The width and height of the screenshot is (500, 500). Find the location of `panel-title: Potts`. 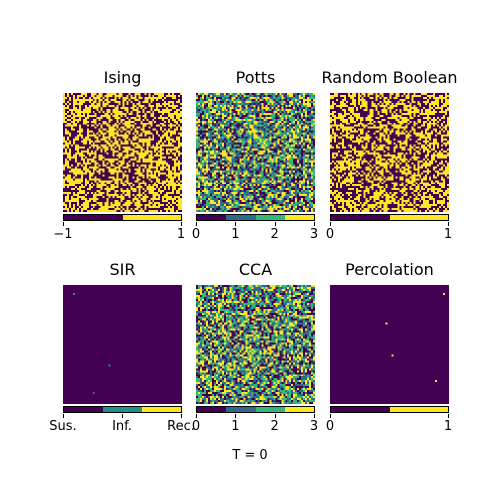

panel-title: Potts is located at coordinates (255, 77).